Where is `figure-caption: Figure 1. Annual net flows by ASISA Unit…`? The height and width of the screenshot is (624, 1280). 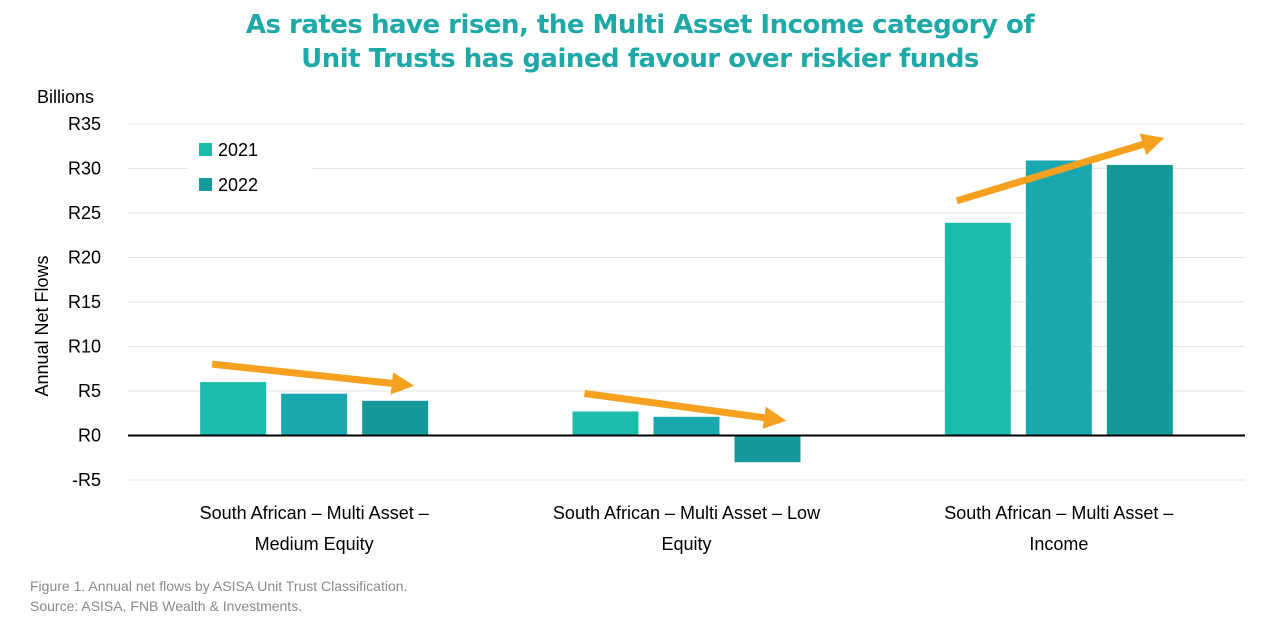 figure-caption: Figure 1. Annual net flows by ASISA Unit… is located at coordinates (218, 596).